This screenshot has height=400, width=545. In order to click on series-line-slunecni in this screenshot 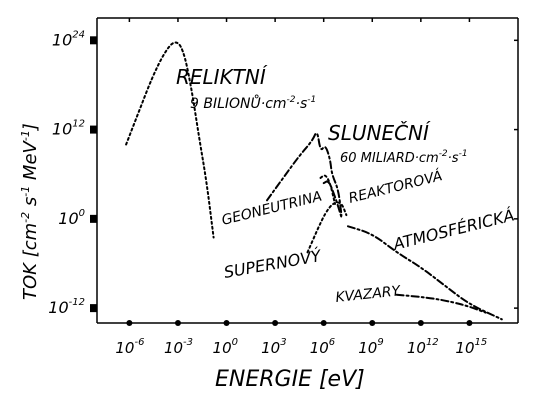, I will do `click(304, 174)`.